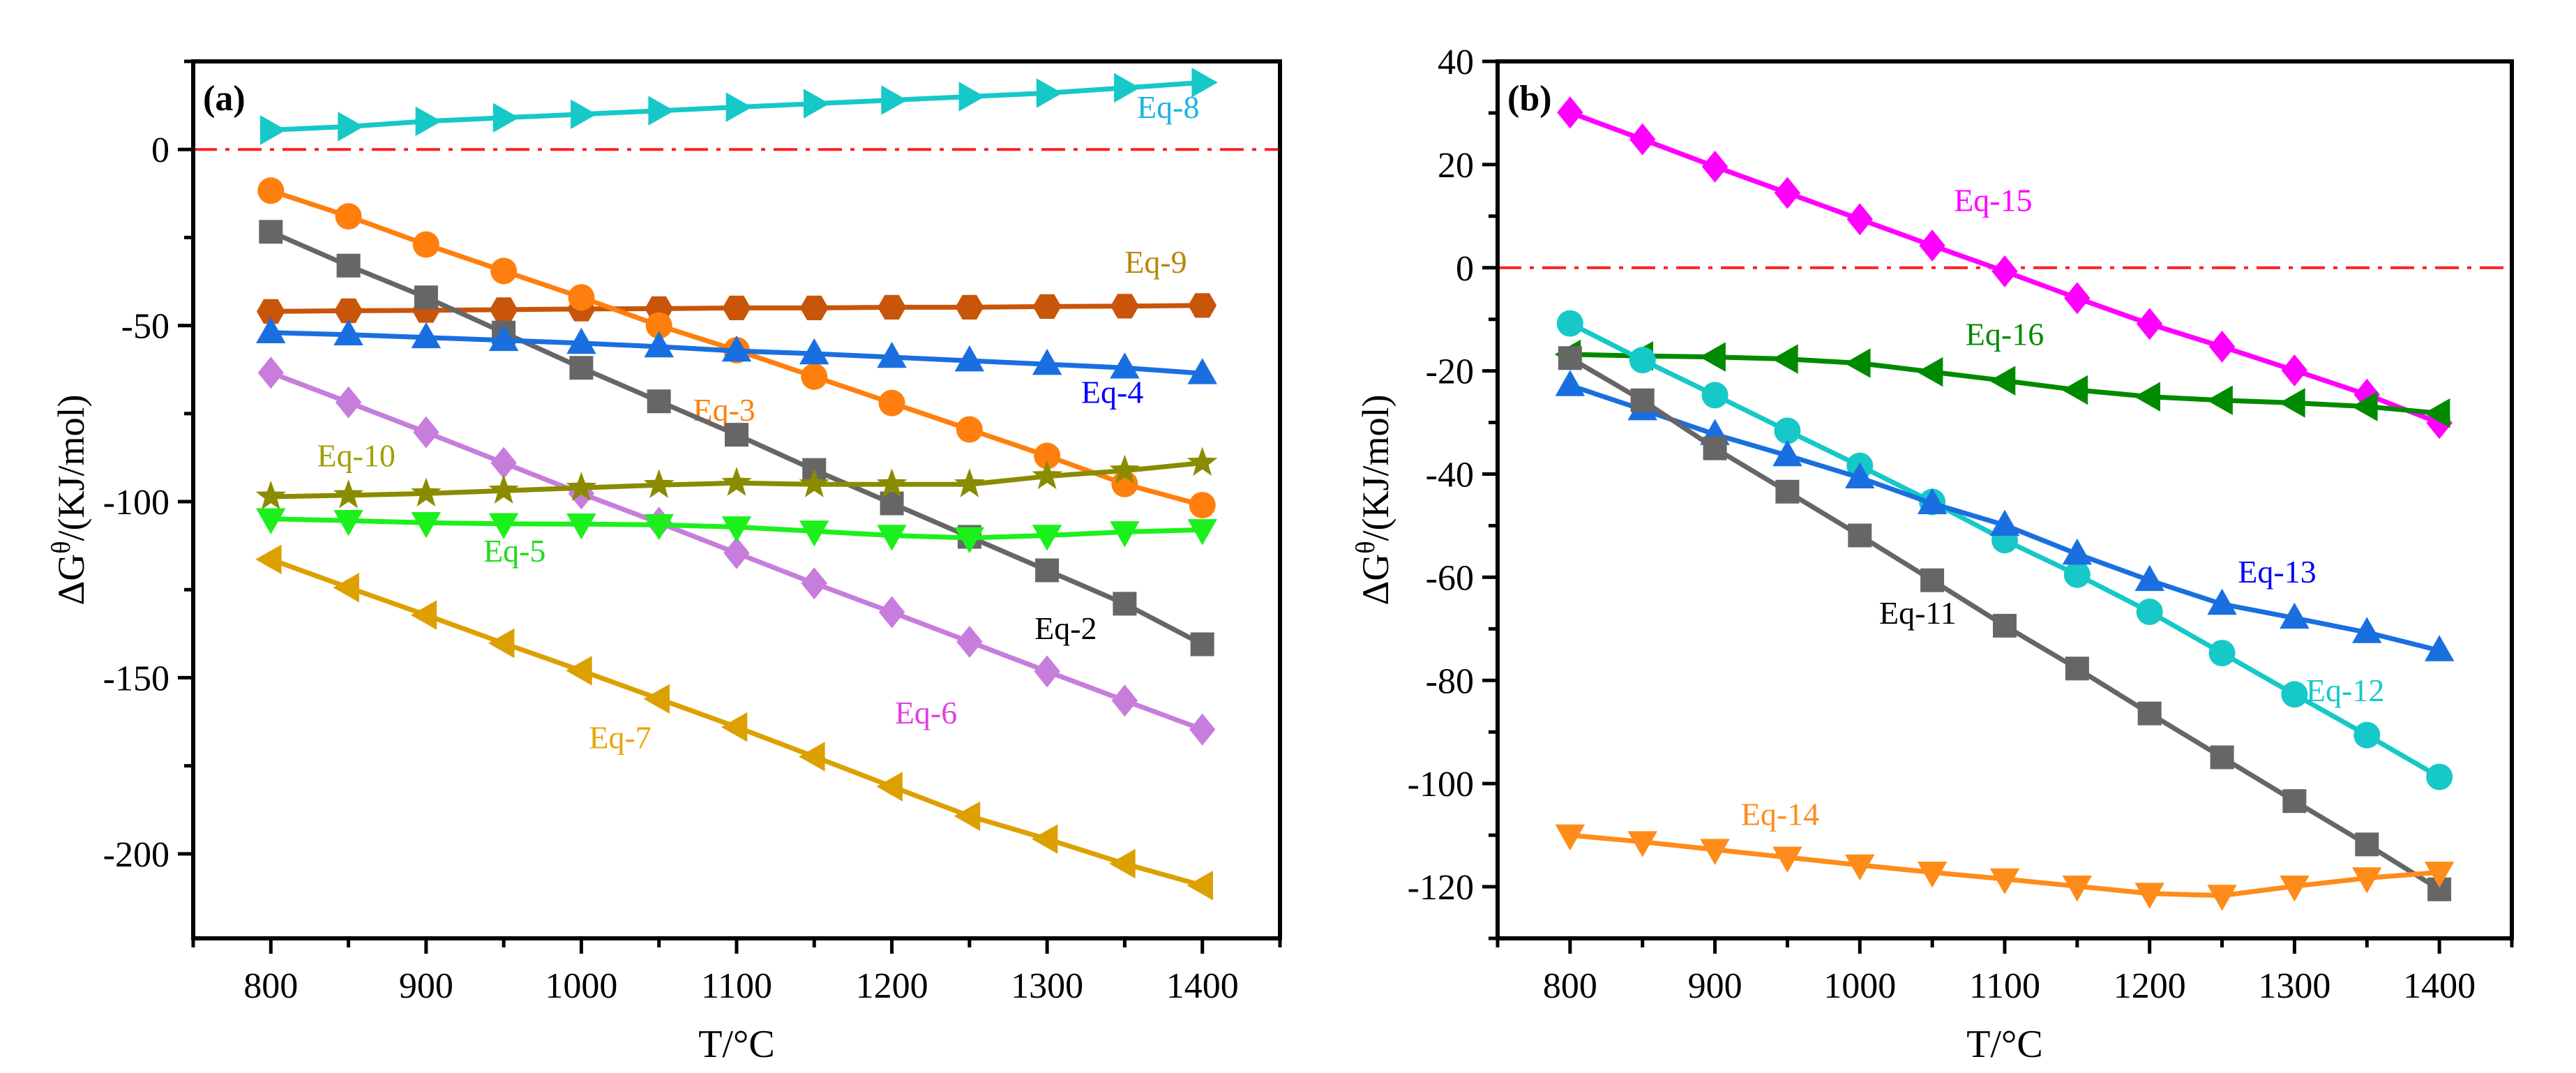 The width and height of the screenshot is (2576, 1073). I want to click on panel-label: (a), so click(224, 99).